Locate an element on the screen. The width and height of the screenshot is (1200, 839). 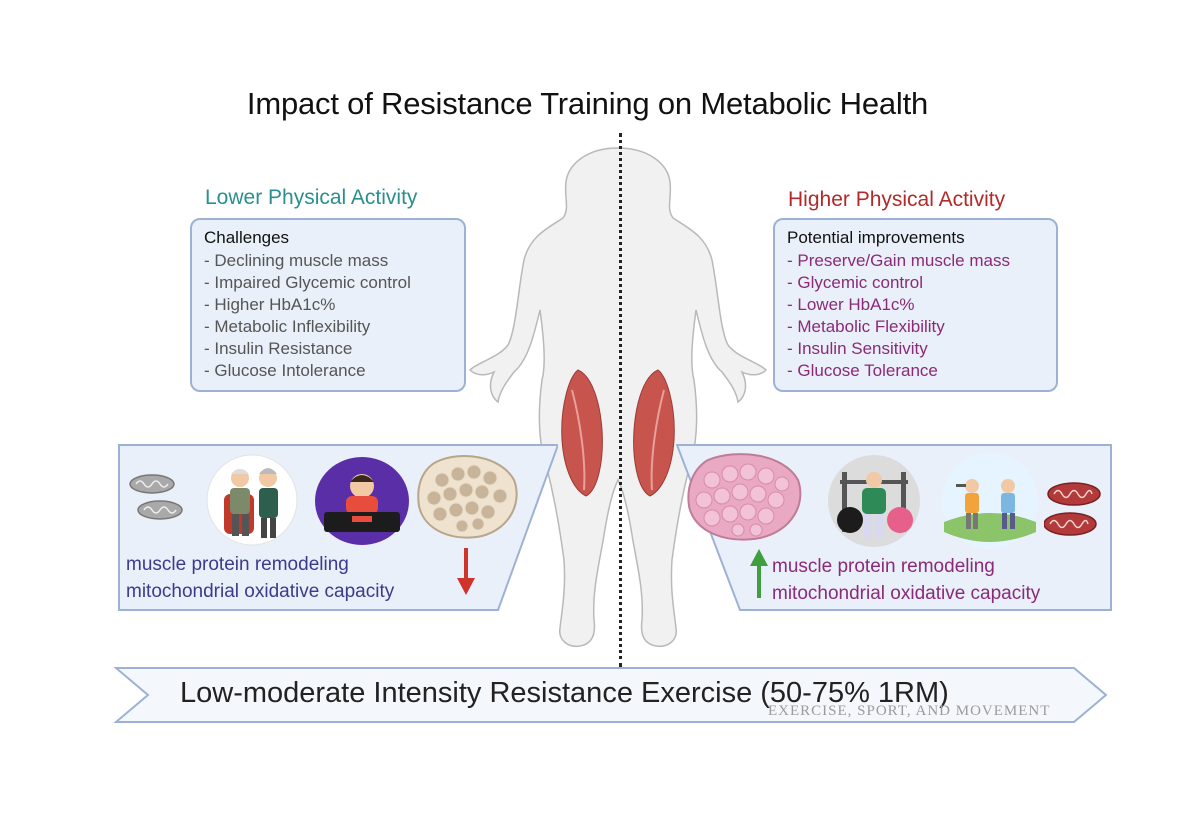
challenge-item: - Impaired Glycemic control is located at coordinates (307, 282).